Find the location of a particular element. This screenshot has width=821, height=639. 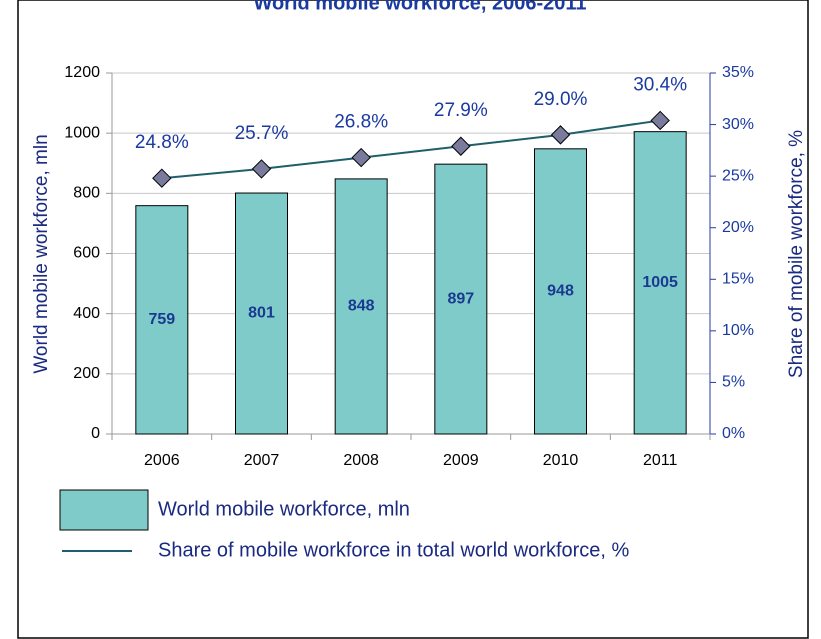

y-tick-label: 400 is located at coordinates (86, 313).